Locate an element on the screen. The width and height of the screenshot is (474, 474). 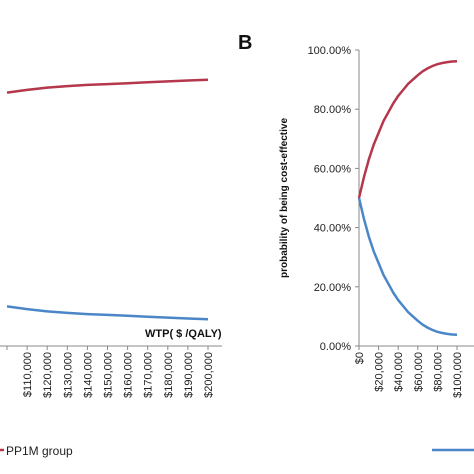
panel-a-x-axis-title: WTP( $ /QALY) is located at coordinates (183, 334).